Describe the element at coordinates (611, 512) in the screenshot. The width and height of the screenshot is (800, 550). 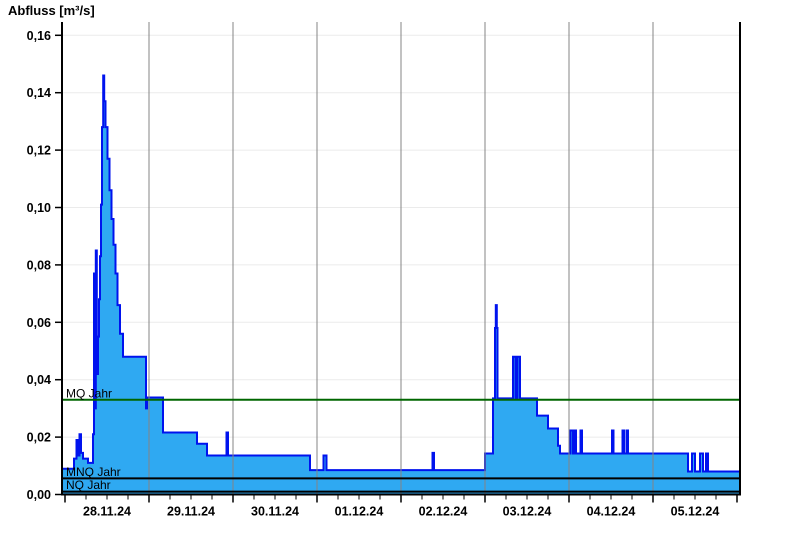
I see `x-tick-label: 04.12.24` at that location.